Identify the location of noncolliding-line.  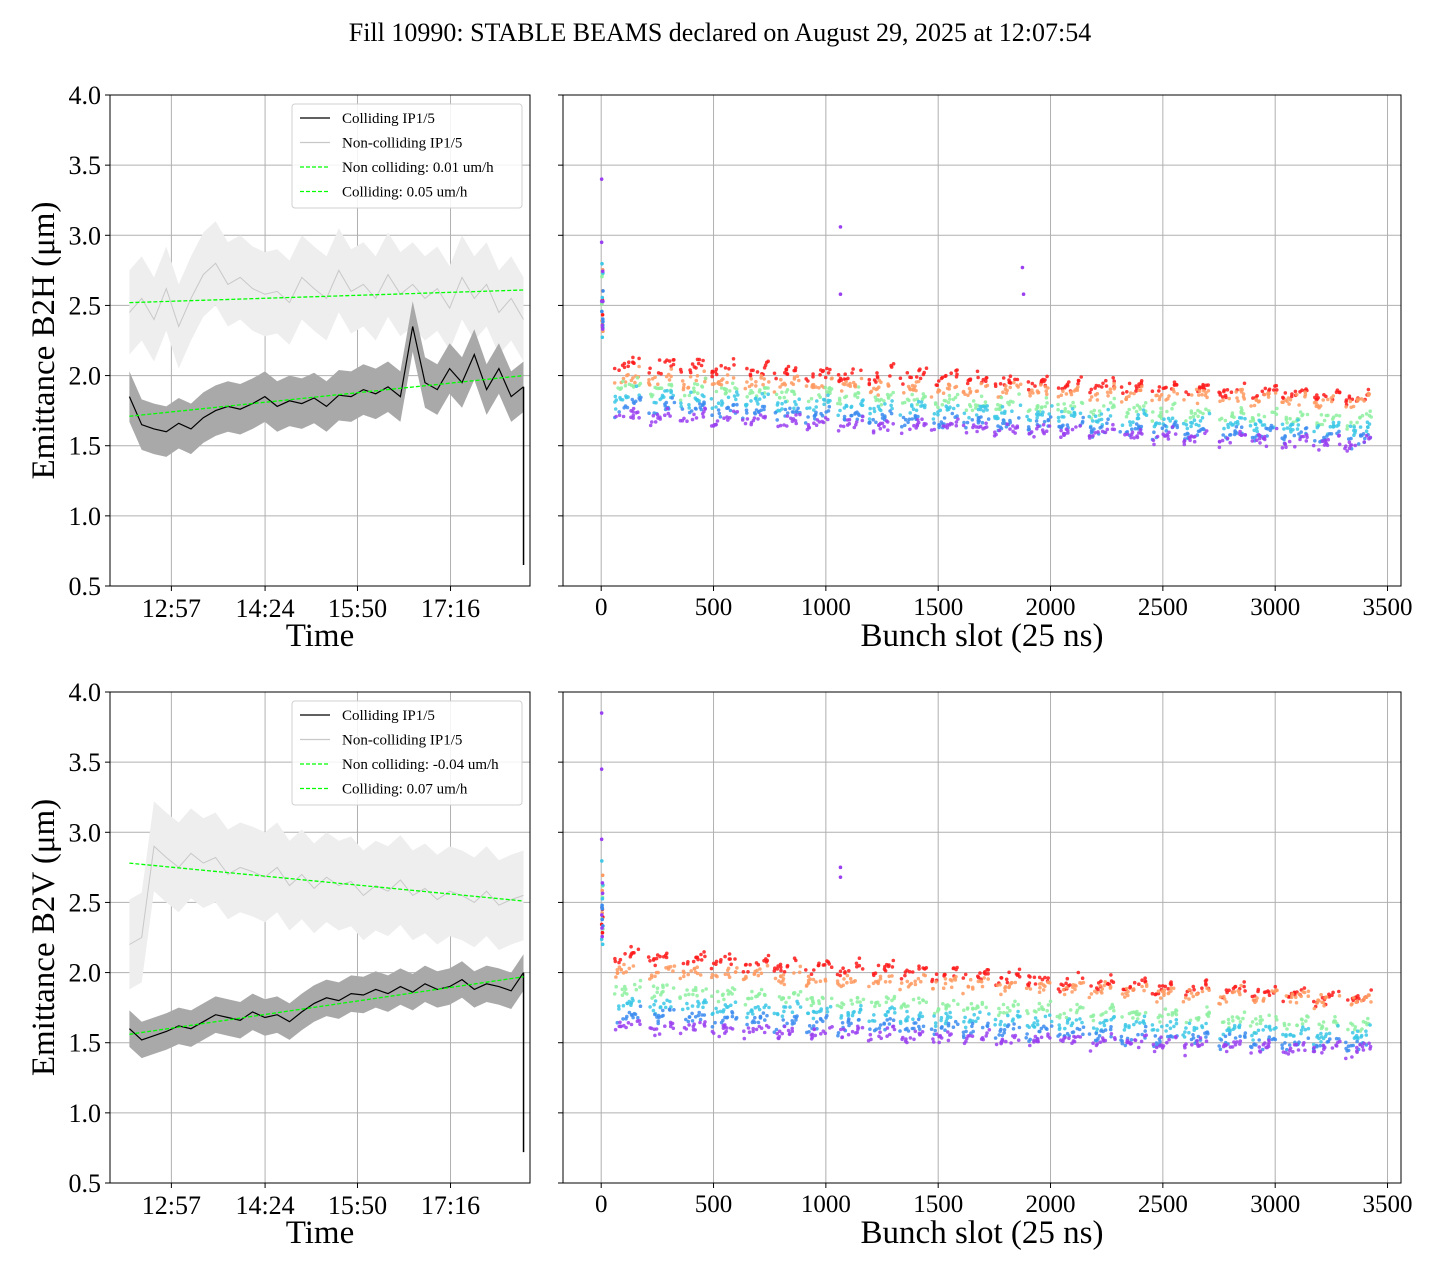
(326, 895).